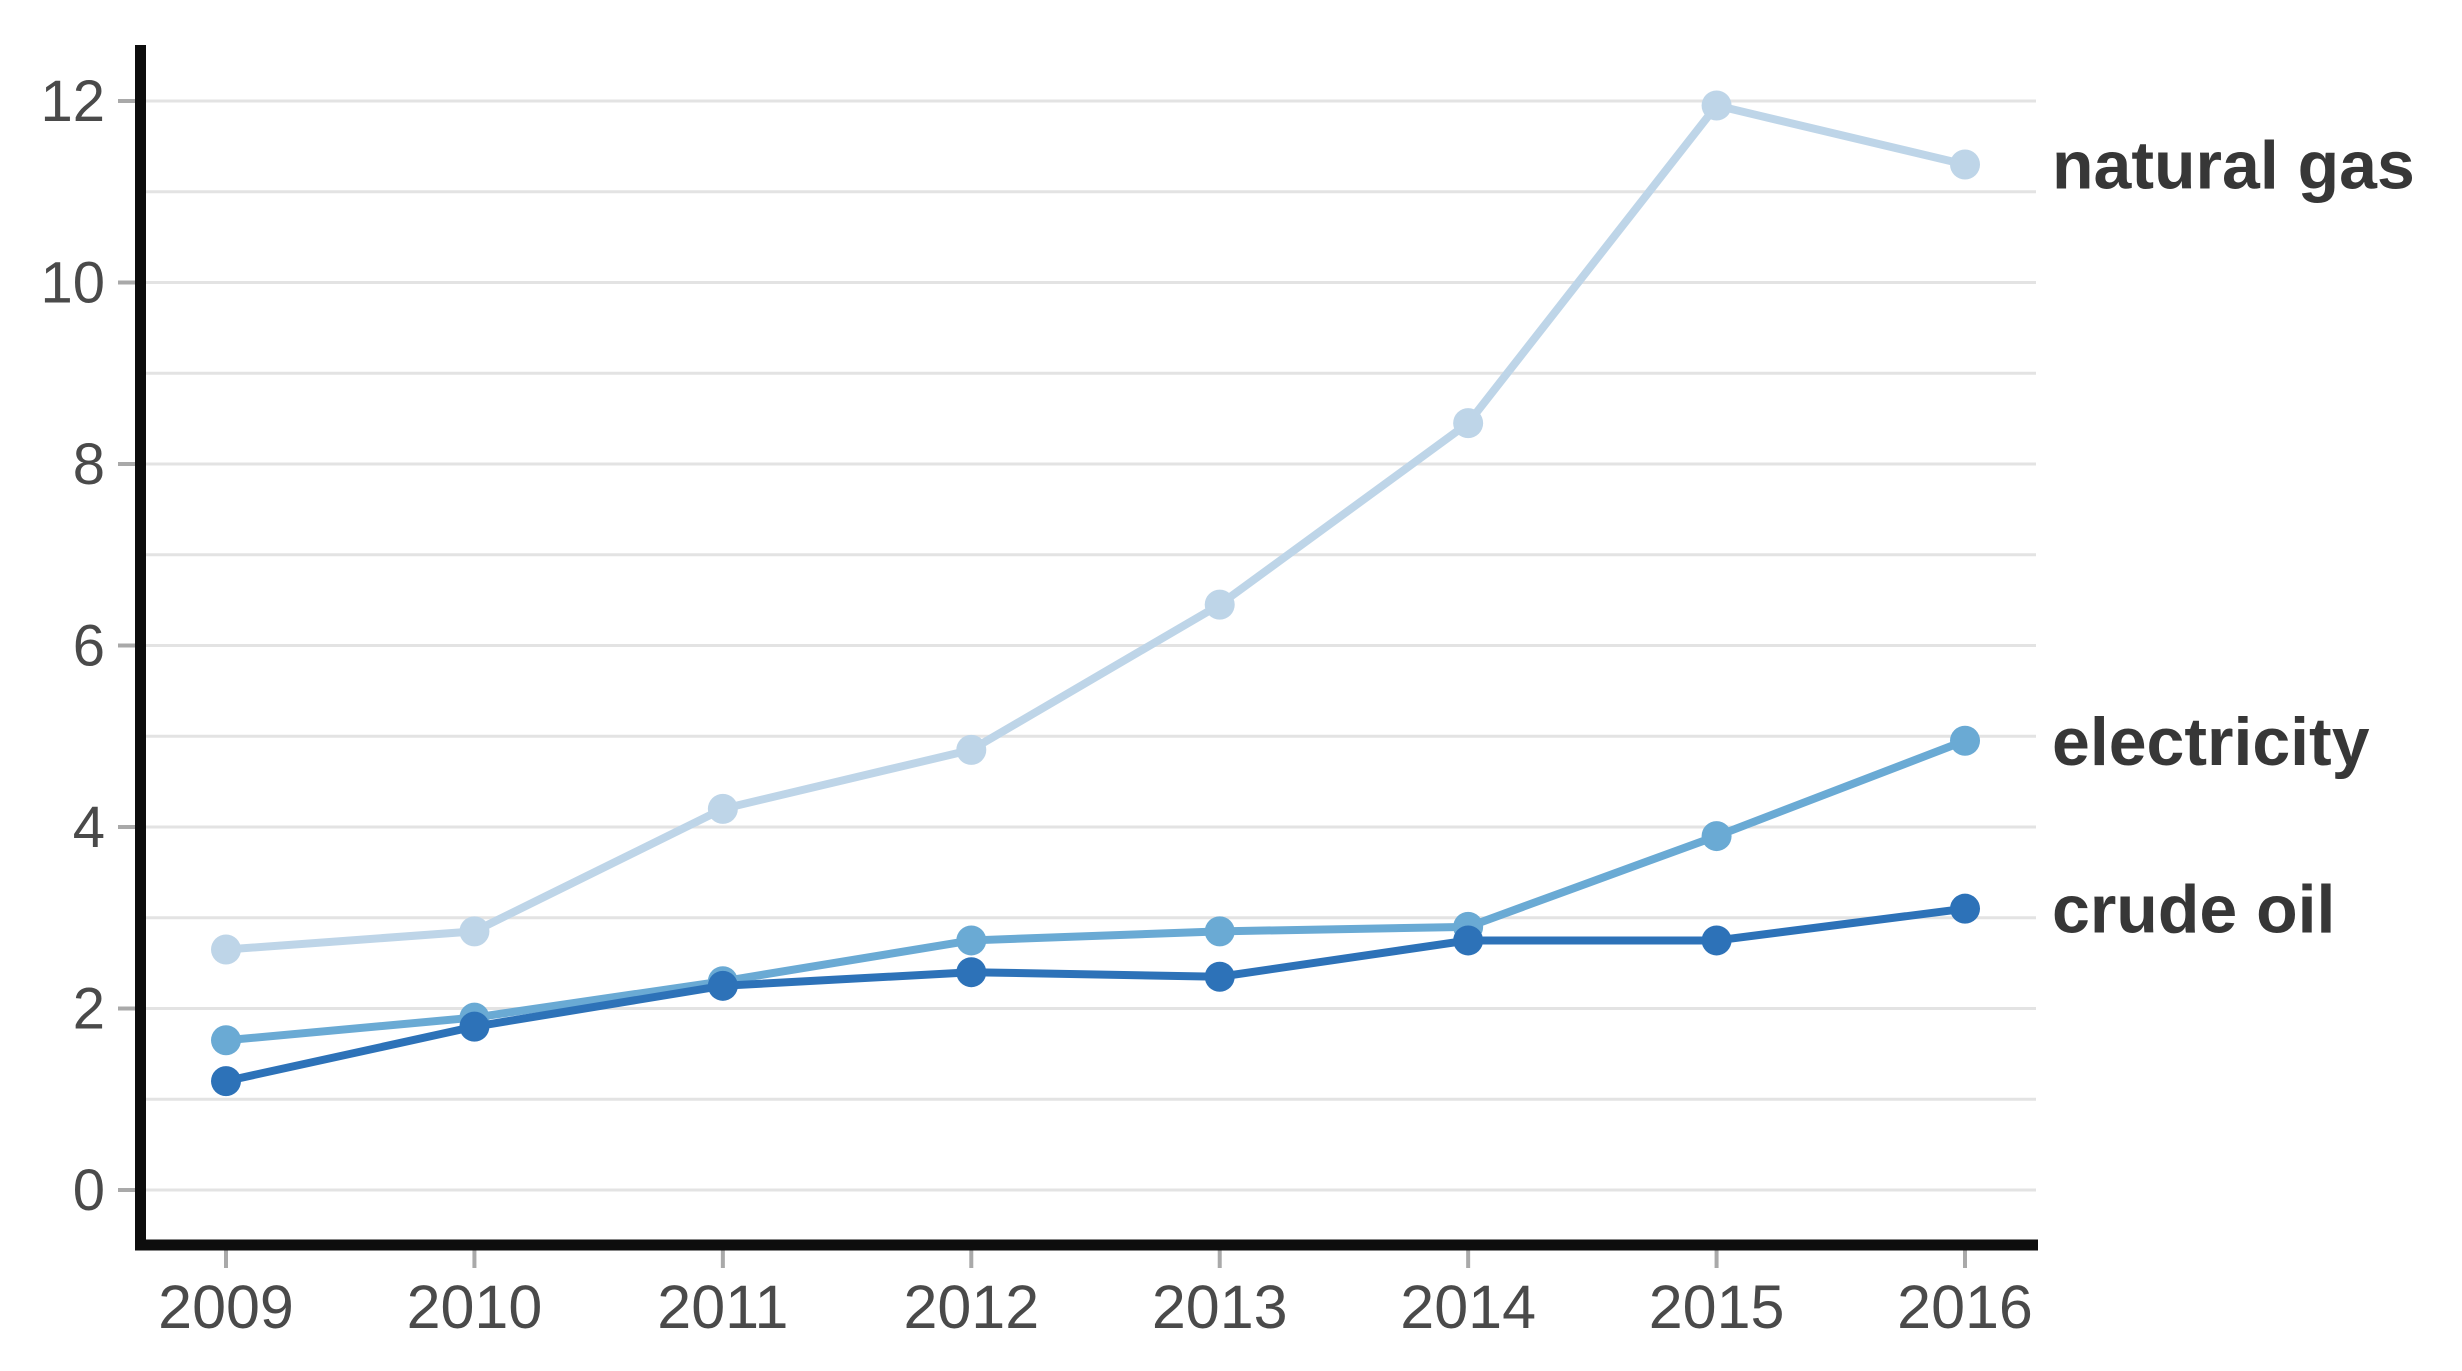  What do you see at coordinates (971, 1307) in the screenshot?
I see `x-tick-label: 2012` at bounding box center [971, 1307].